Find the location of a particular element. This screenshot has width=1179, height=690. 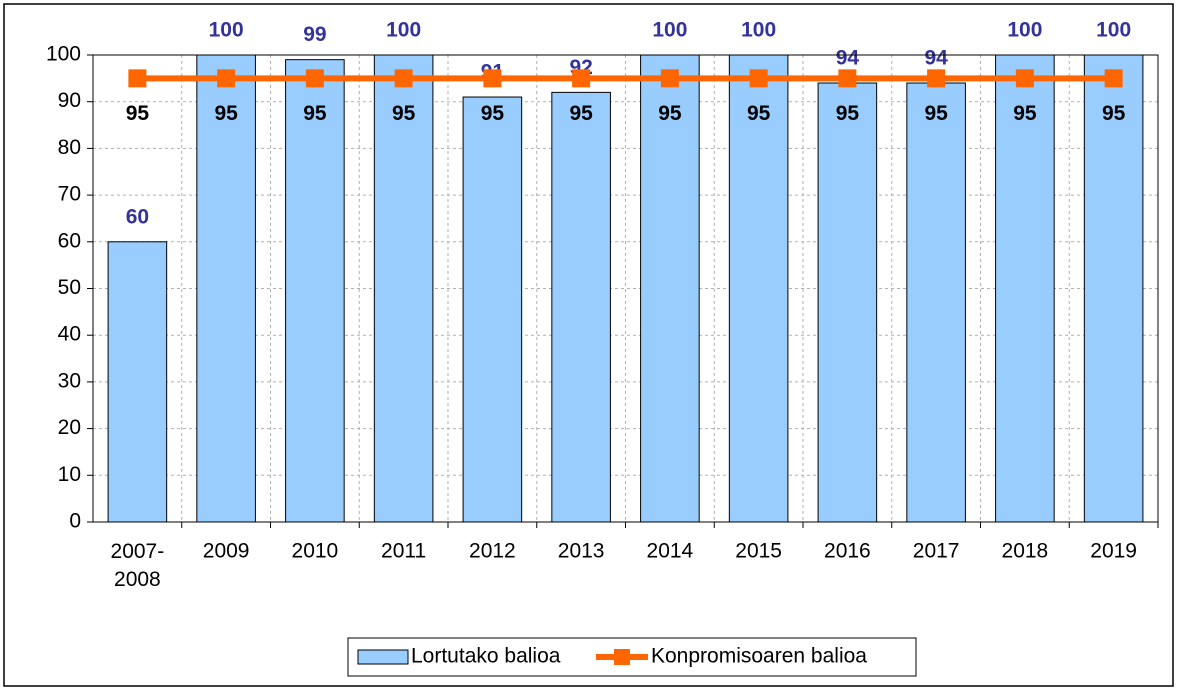

y-tick-label: 70 is located at coordinates (69, 194).